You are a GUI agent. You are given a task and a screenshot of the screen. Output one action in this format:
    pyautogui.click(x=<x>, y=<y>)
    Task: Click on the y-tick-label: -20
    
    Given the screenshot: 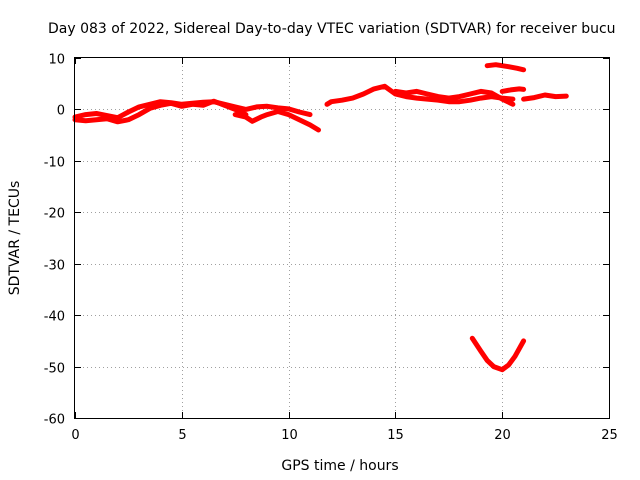 What is the action you would take?
    pyautogui.click(x=54, y=214)
    